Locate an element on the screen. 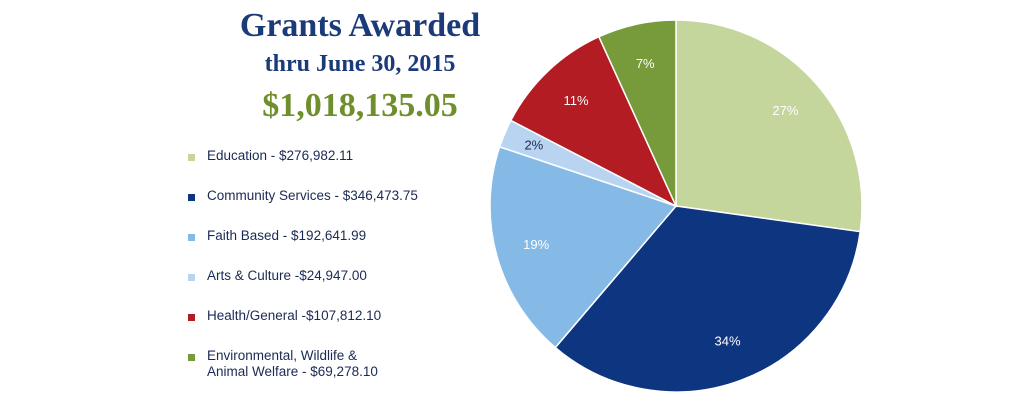  total-amount: $1,018,135.05 is located at coordinates (360, 105).